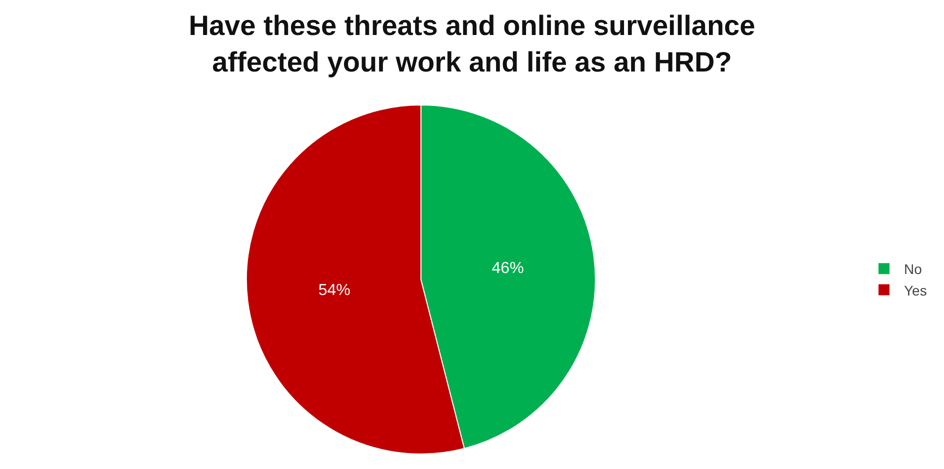 Image resolution: width=944 pixels, height=469 pixels. I want to click on data-label: 46%, so click(508, 269).